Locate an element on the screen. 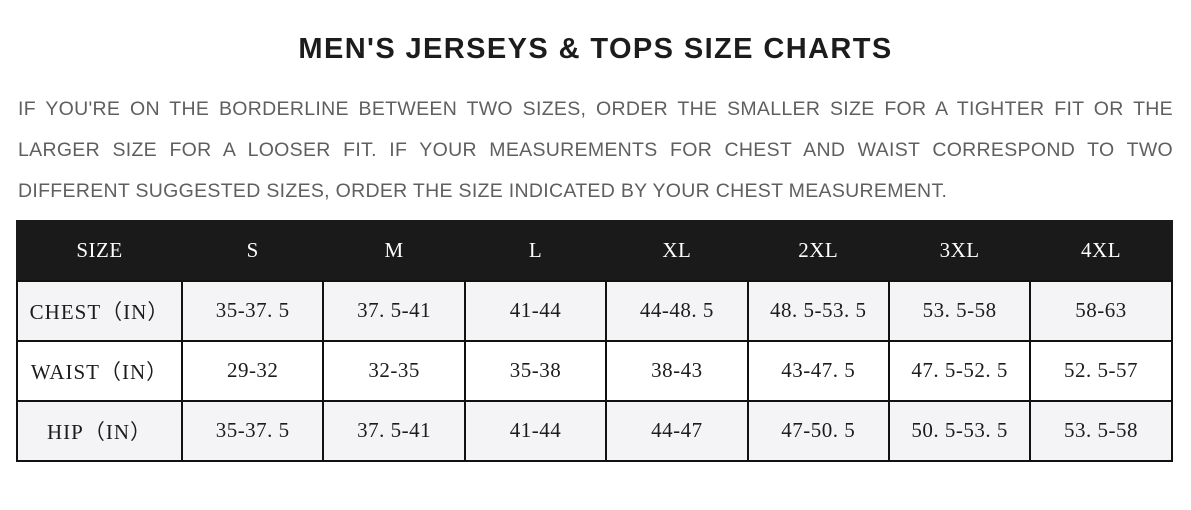 The width and height of the screenshot is (1191, 510). cell-waist-s: 29-32 is located at coordinates (252, 370).